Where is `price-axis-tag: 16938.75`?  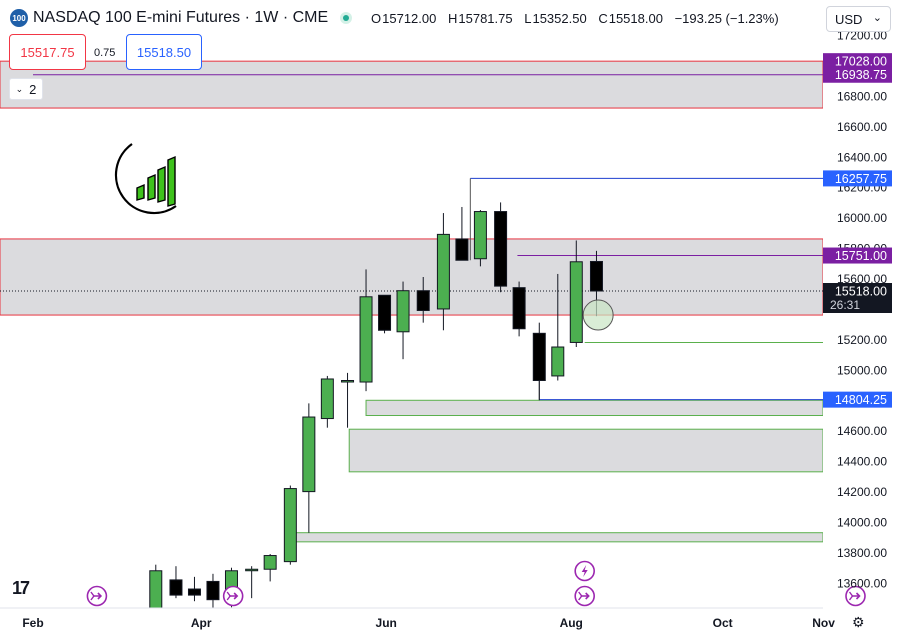 price-axis-tag: 16938.75 is located at coordinates (857, 74).